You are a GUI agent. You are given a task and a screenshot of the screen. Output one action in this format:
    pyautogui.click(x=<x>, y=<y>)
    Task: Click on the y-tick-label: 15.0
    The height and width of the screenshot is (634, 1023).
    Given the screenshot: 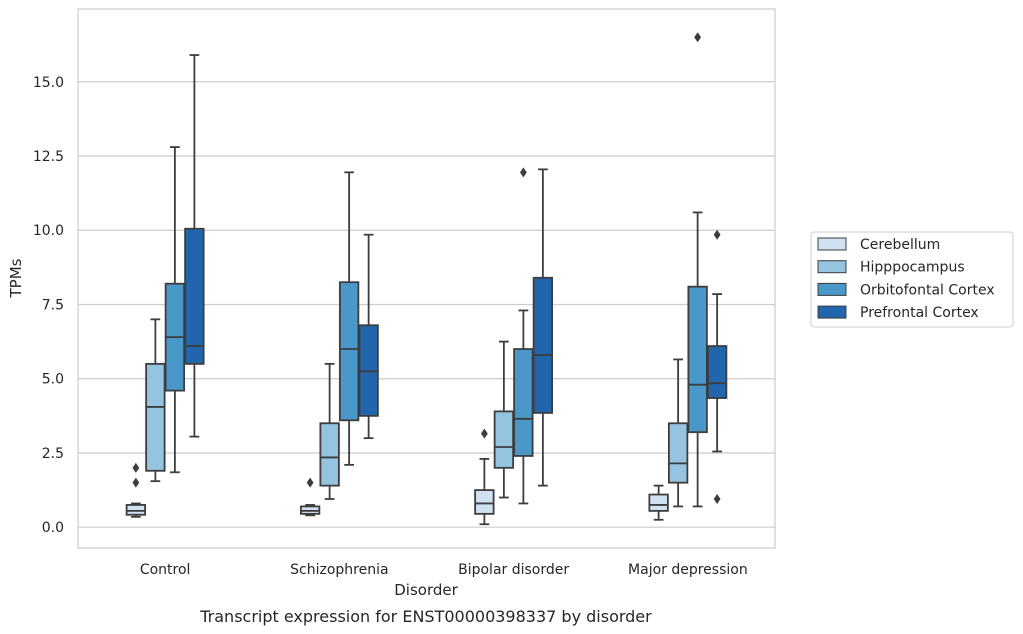 What is the action you would take?
    pyautogui.click(x=48, y=83)
    